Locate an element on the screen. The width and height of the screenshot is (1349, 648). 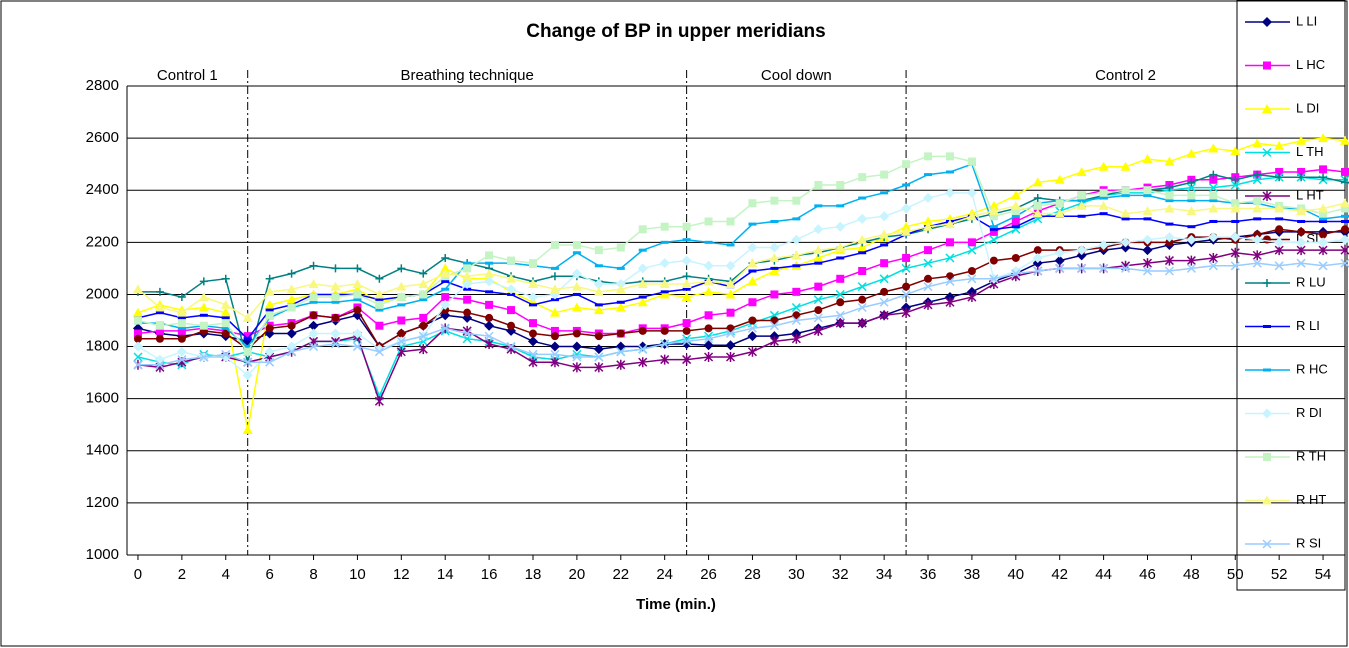
legend-label: R LI is located at coordinates (1308, 325).